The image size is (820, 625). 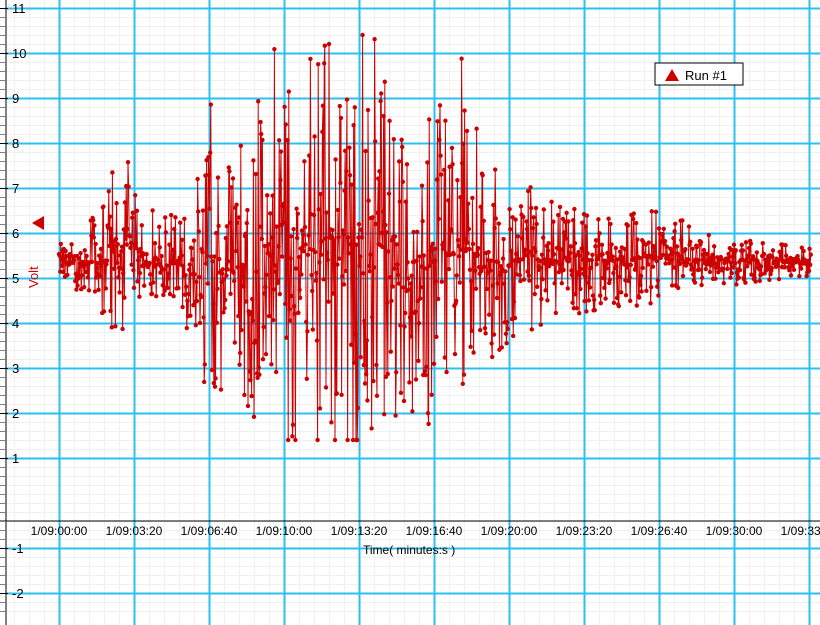 I want to click on x-tick-label: 1/09:00:00, so click(x=59, y=531).